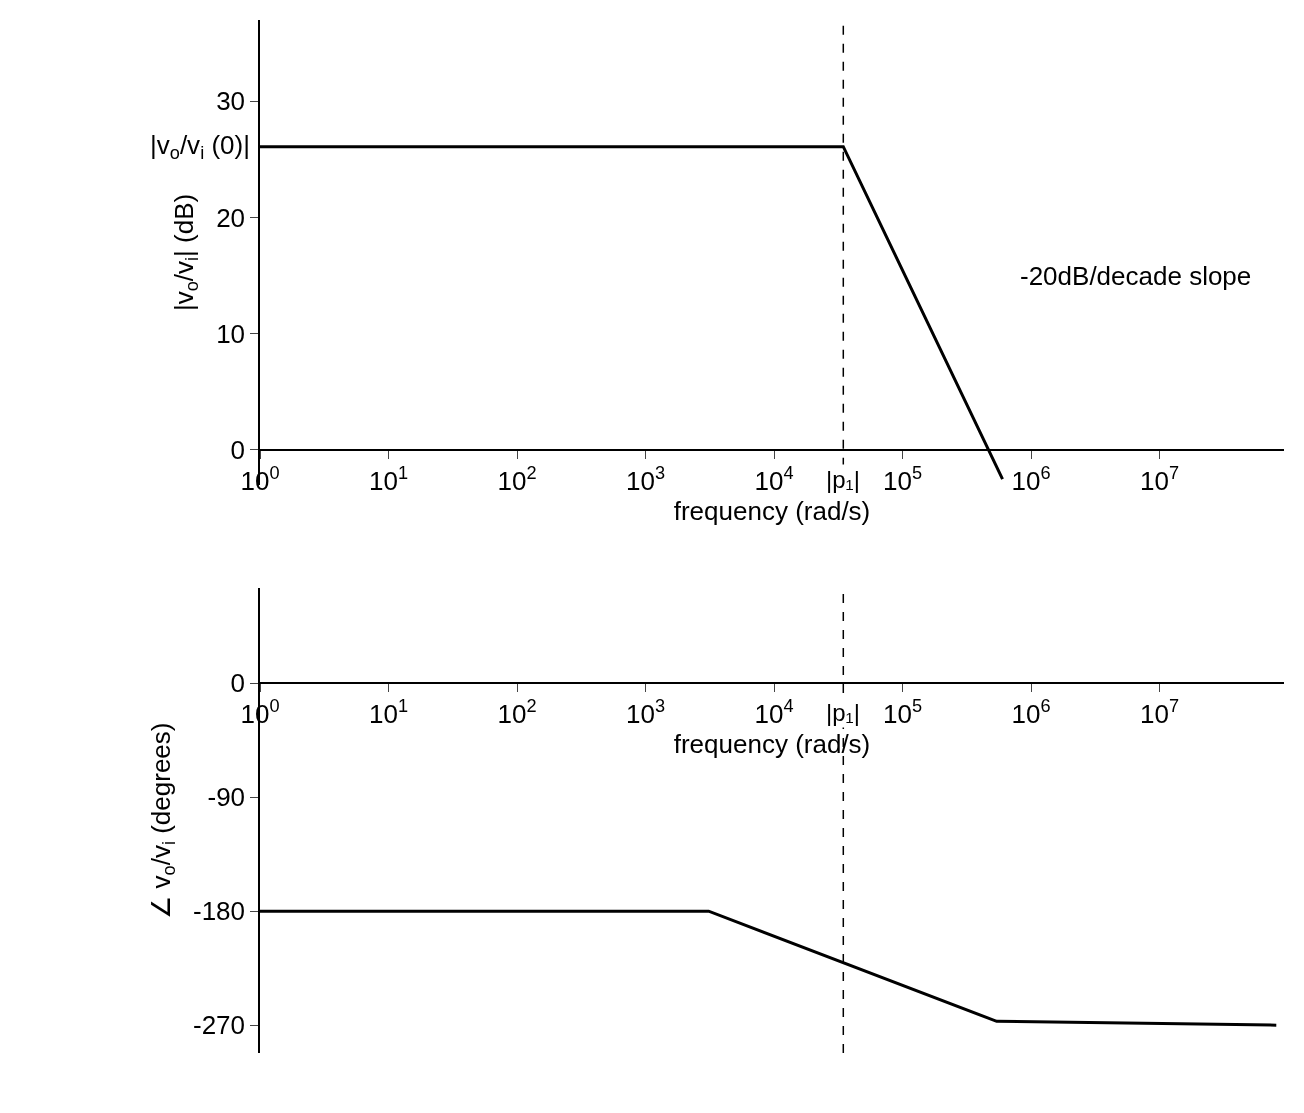 This screenshot has height=1113, width=1304. What do you see at coordinates (219, 911) in the screenshot?
I see `y-tick-label: -180` at bounding box center [219, 911].